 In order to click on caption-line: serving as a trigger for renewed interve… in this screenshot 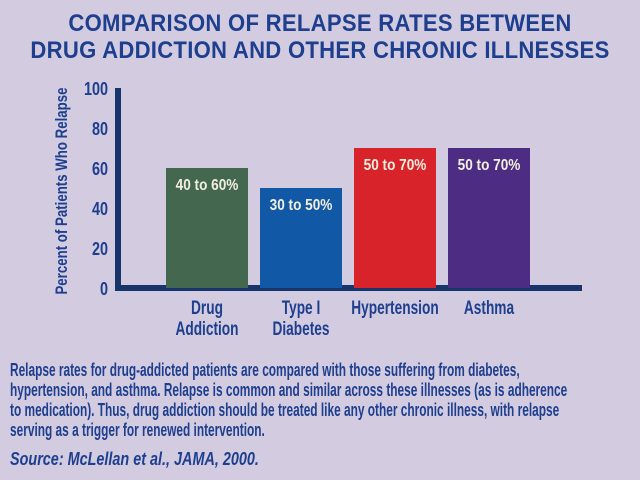, I will do `click(137, 430)`.